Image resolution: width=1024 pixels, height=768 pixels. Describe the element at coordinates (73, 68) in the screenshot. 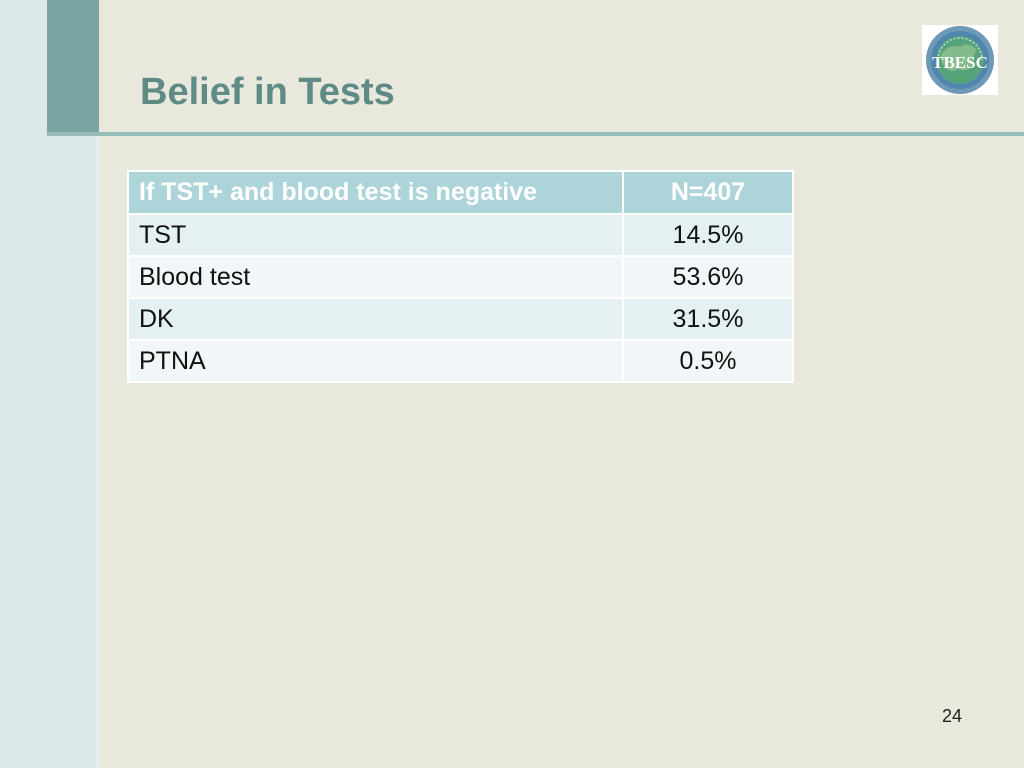

I see `title-accent-tab` at that location.